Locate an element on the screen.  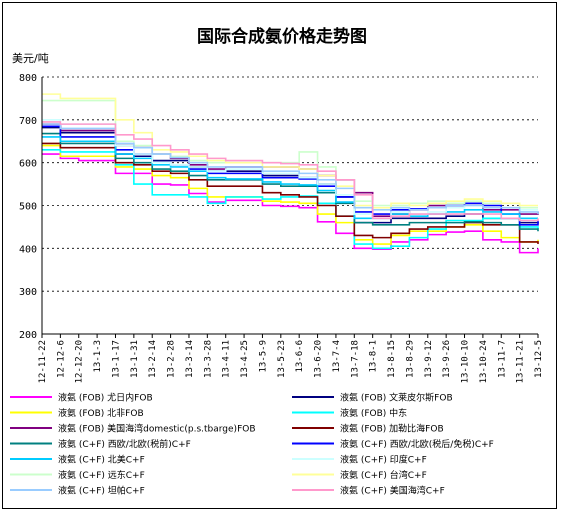
legend-label: 液氨 (C+F) 坦帕C+F is located at coordinates (101, 491).